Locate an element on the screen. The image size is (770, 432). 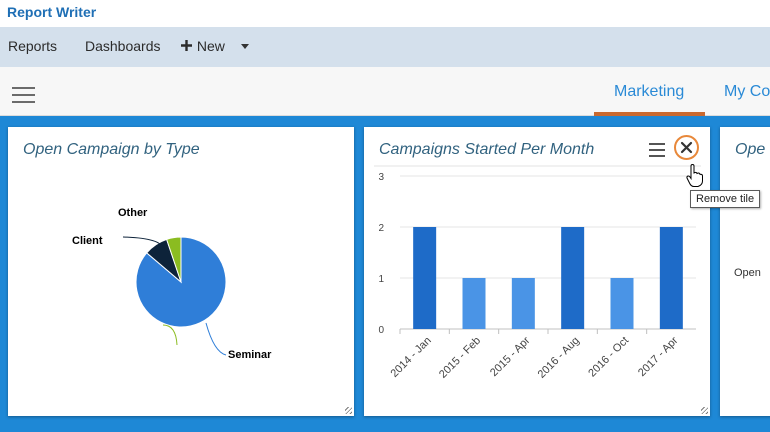
tile-title: Open Campaign by Type is located at coordinates (111, 149).